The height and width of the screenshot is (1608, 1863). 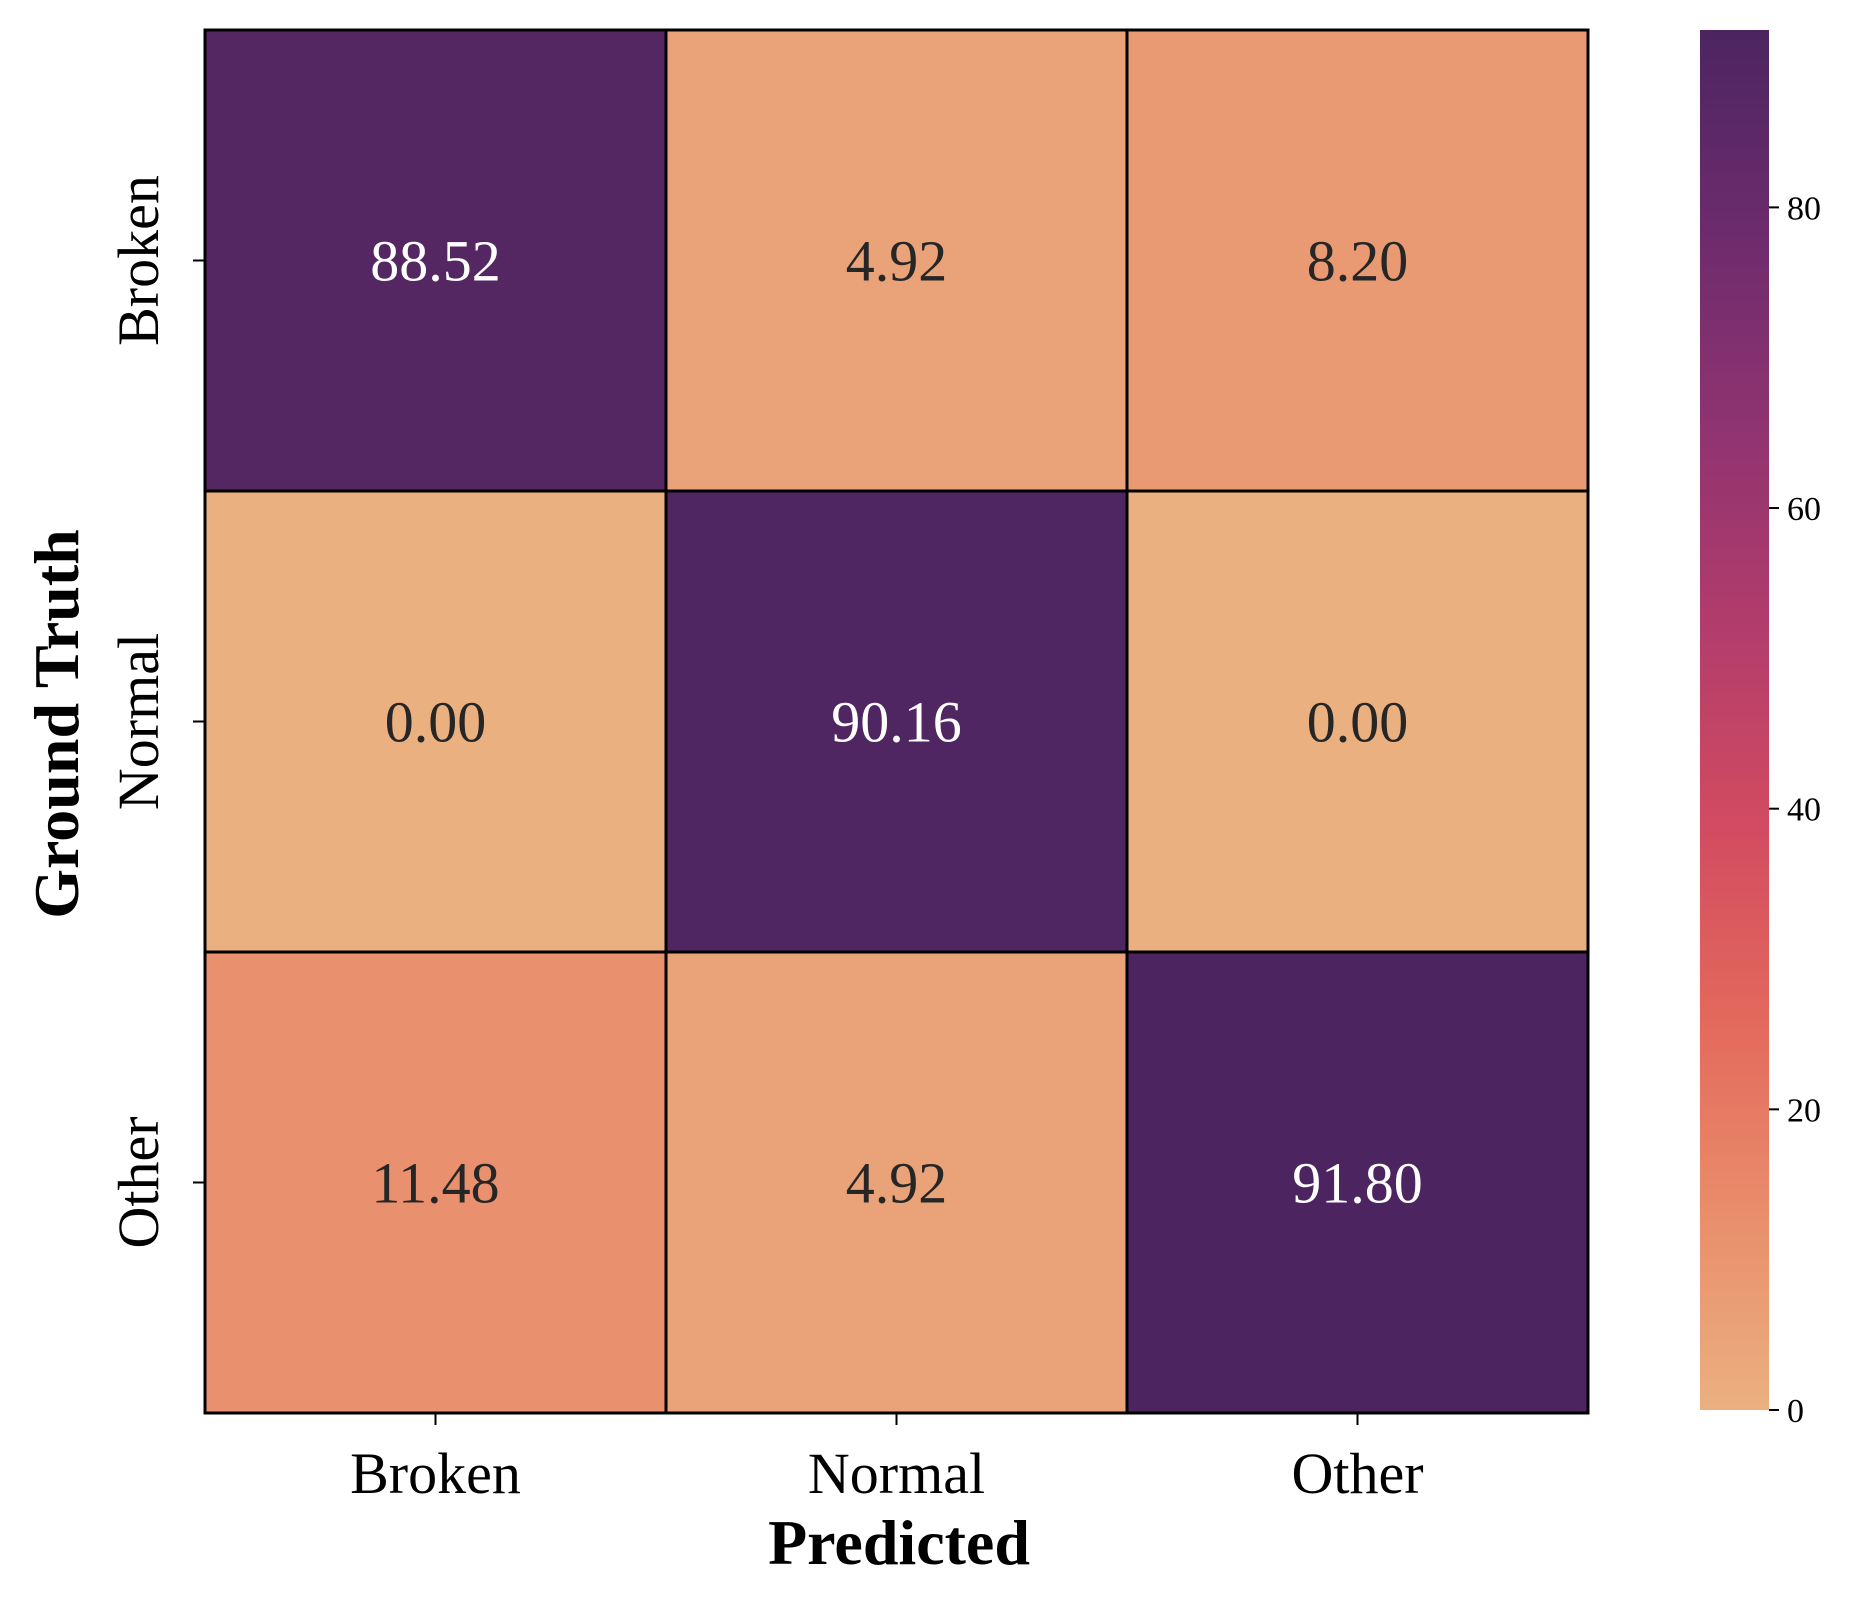 I want to click on colorbar-tick-label: 20, so click(x=1804, y=1110).